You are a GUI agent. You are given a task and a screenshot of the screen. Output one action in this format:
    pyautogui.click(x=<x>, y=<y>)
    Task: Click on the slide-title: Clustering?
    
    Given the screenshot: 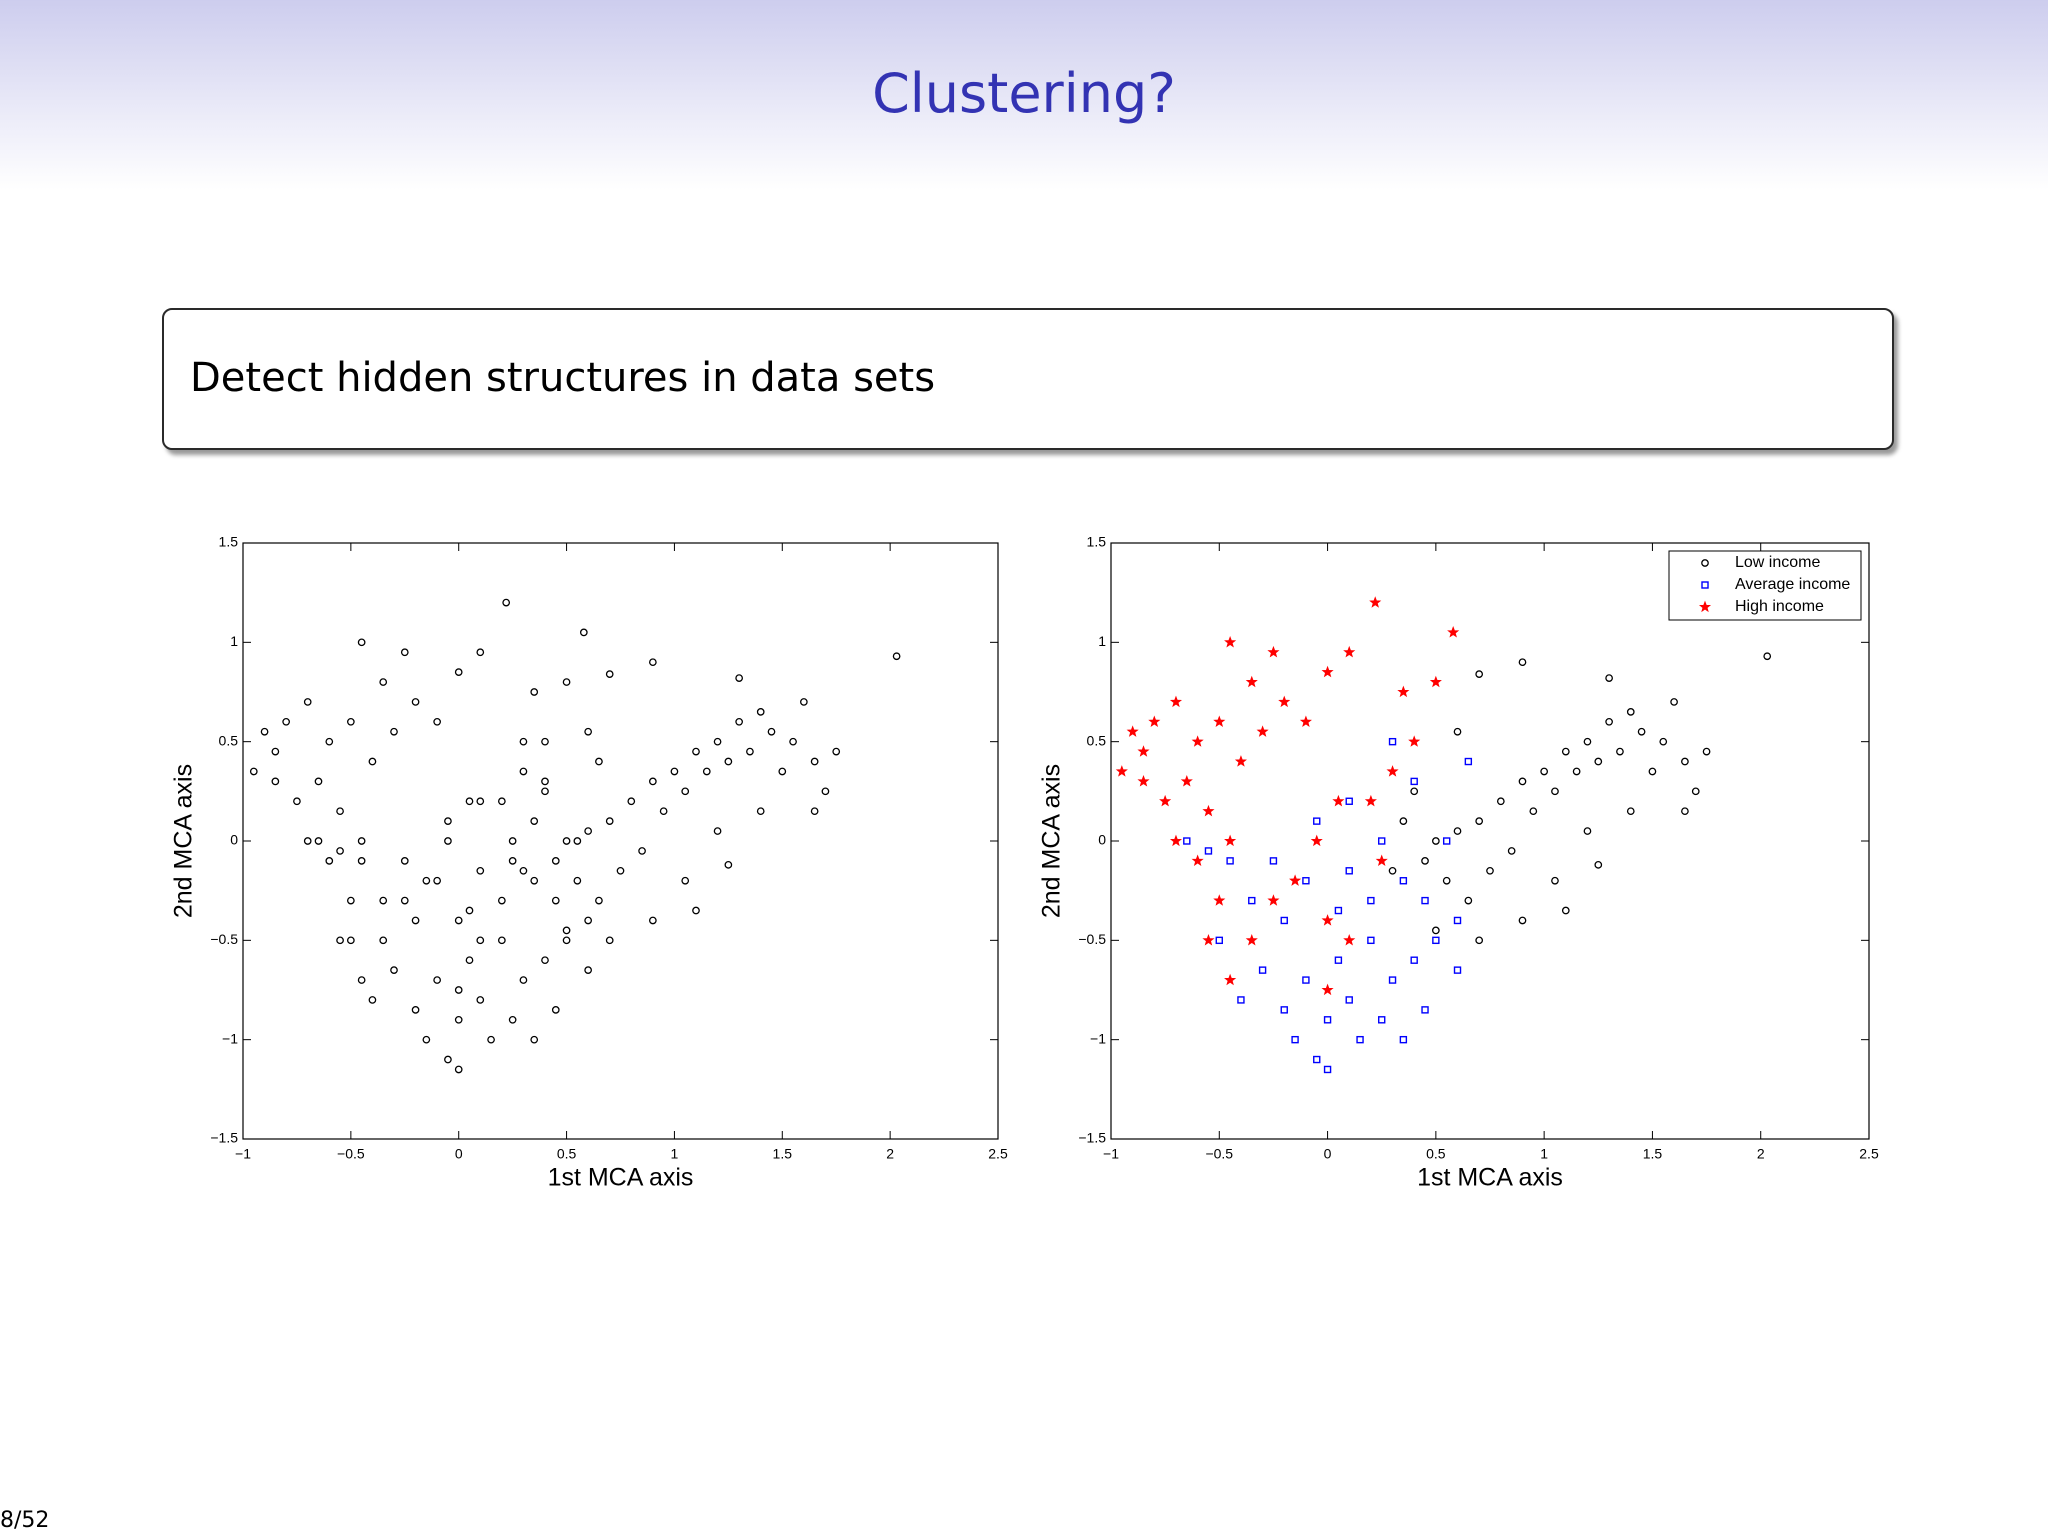 What is the action you would take?
    pyautogui.click(x=1024, y=93)
    